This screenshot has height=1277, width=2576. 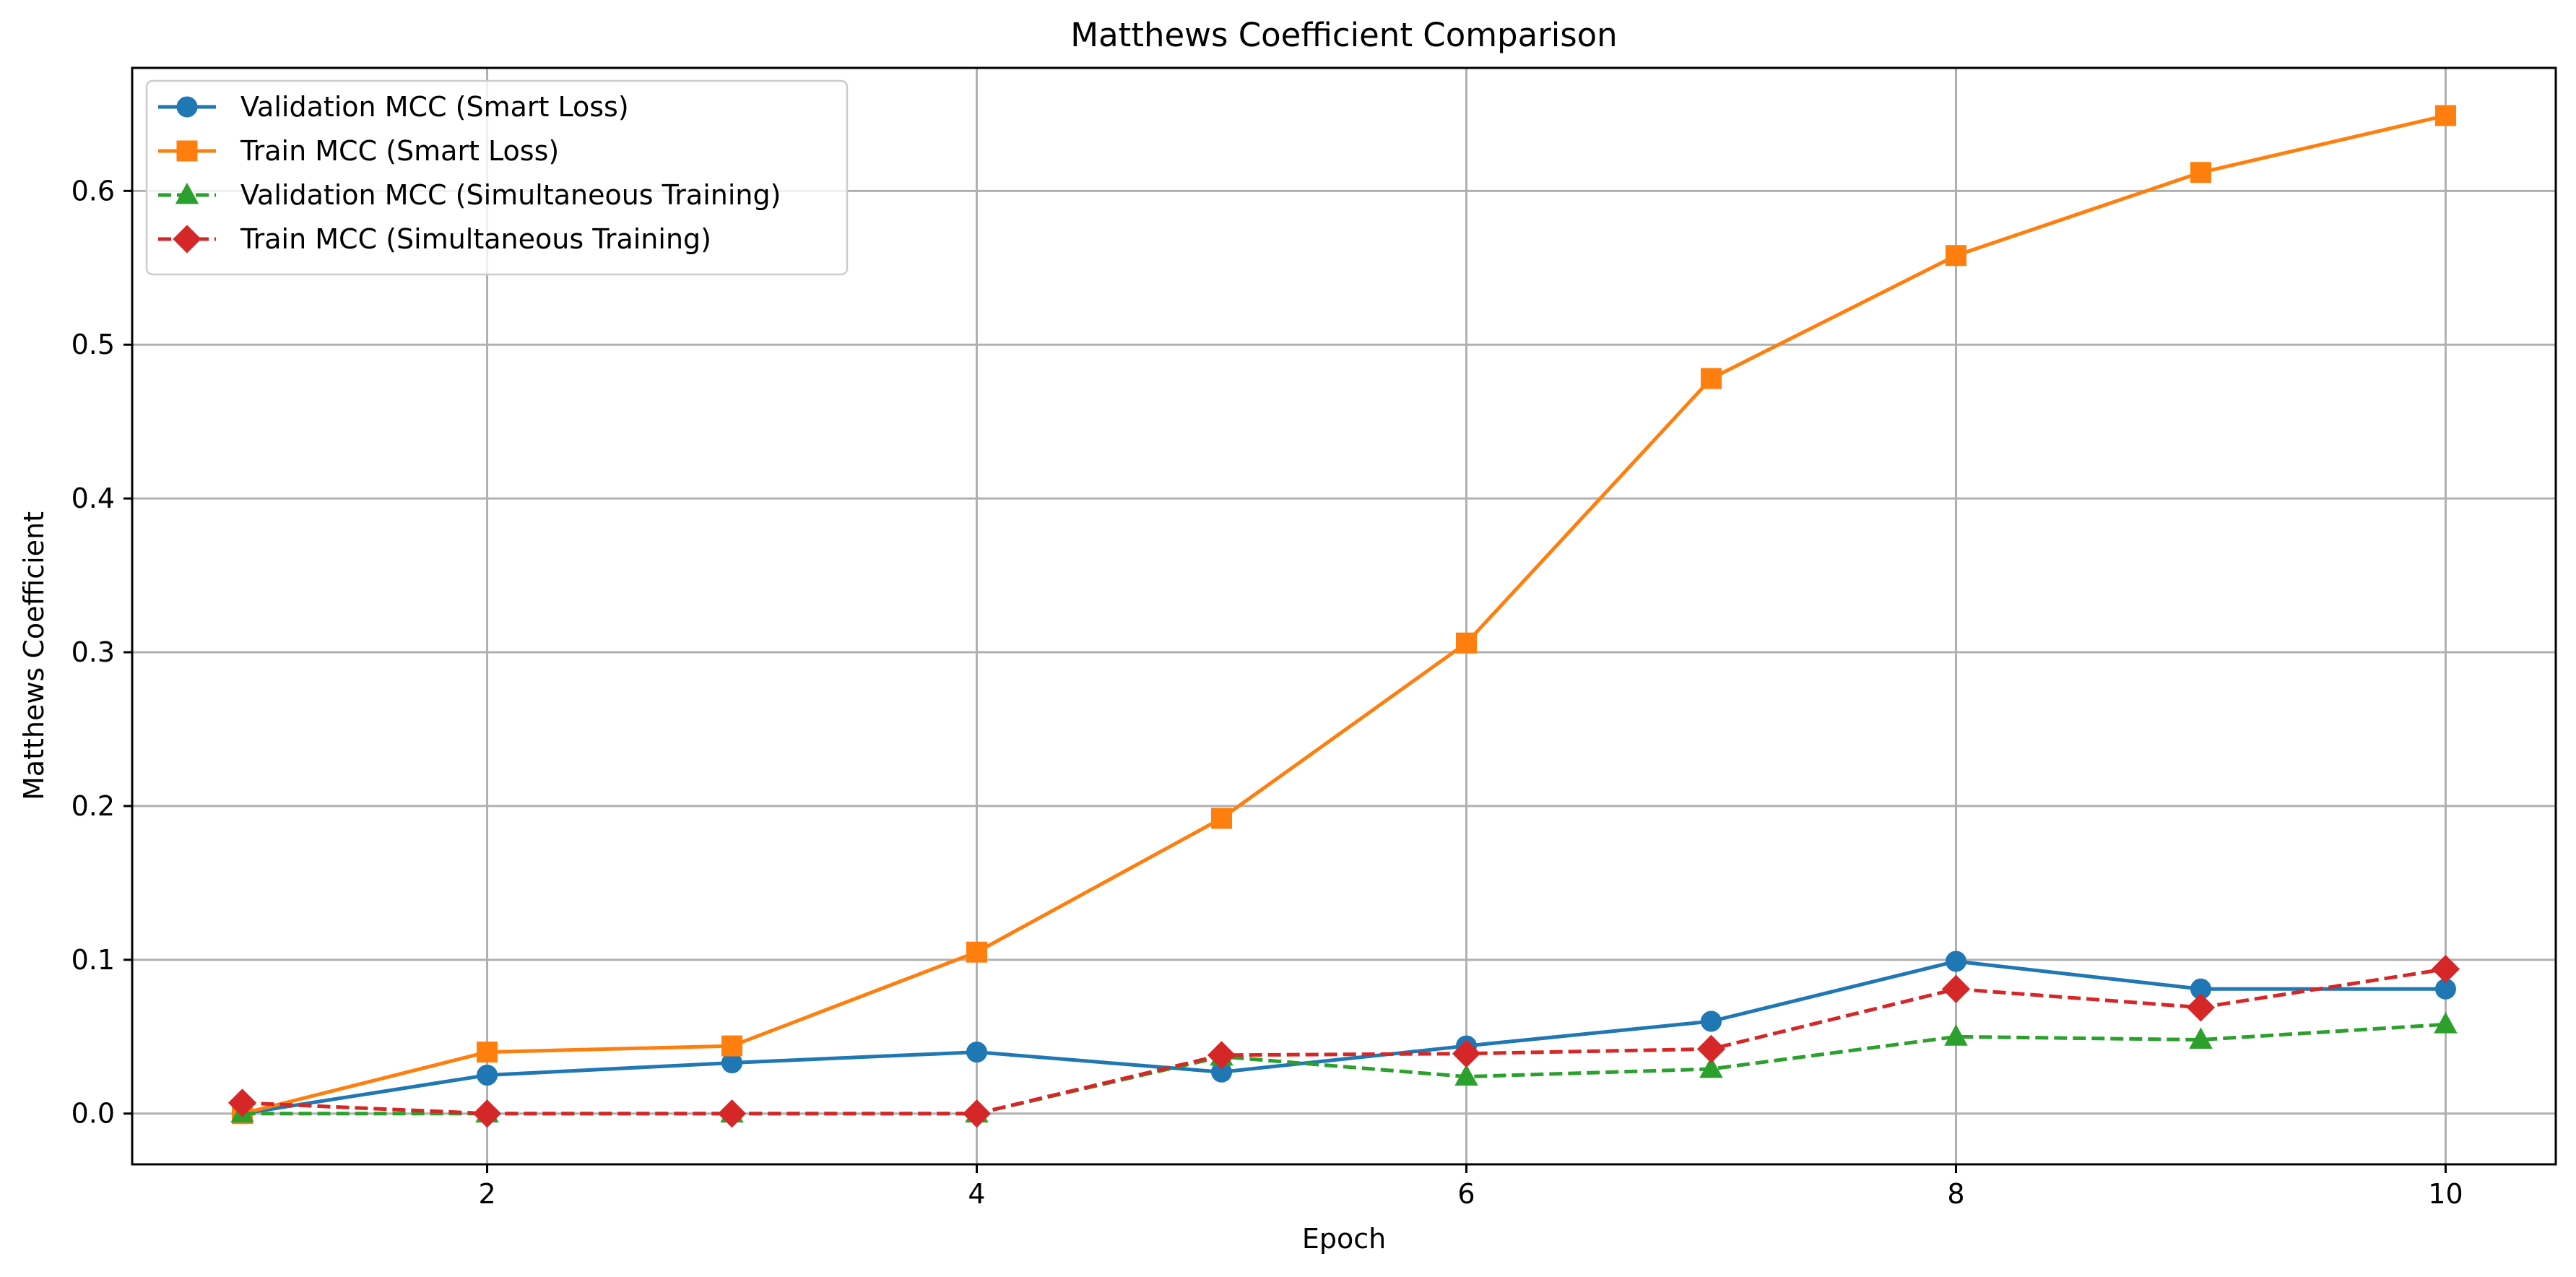 I want to click on y-tick-label: 0.3, so click(x=93, y=652).